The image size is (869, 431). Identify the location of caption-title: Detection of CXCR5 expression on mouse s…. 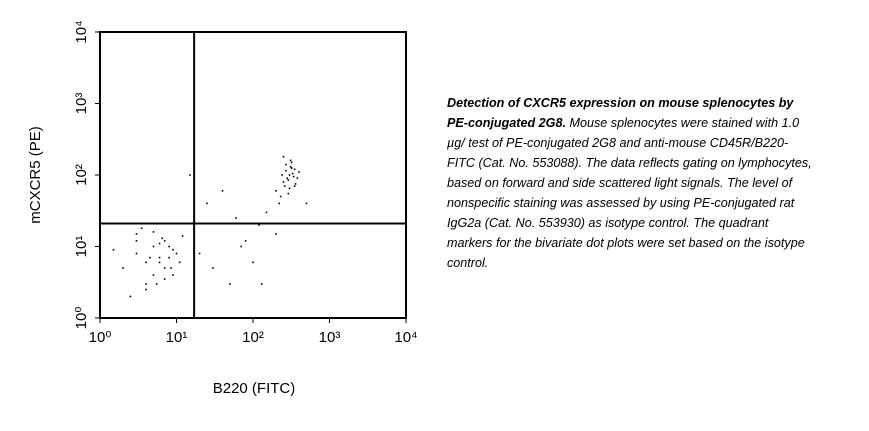
(620, 113).